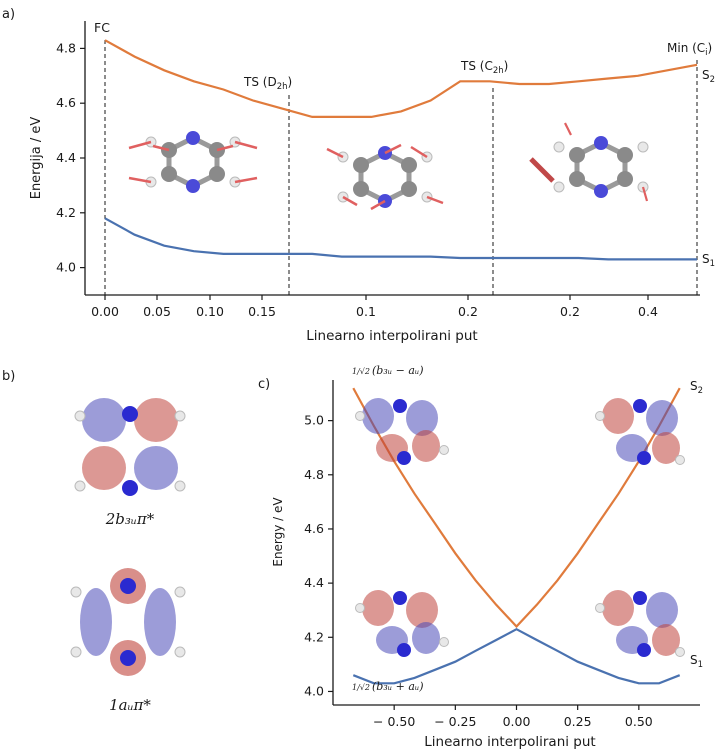 This screenshot has height=751, width=723. What do you see at coordinates (94, 541) in the screenshot?
I see `panel-b: b) 2b₃ᵤπ* 1aᵤπ*` at bounding box center [94, 541].